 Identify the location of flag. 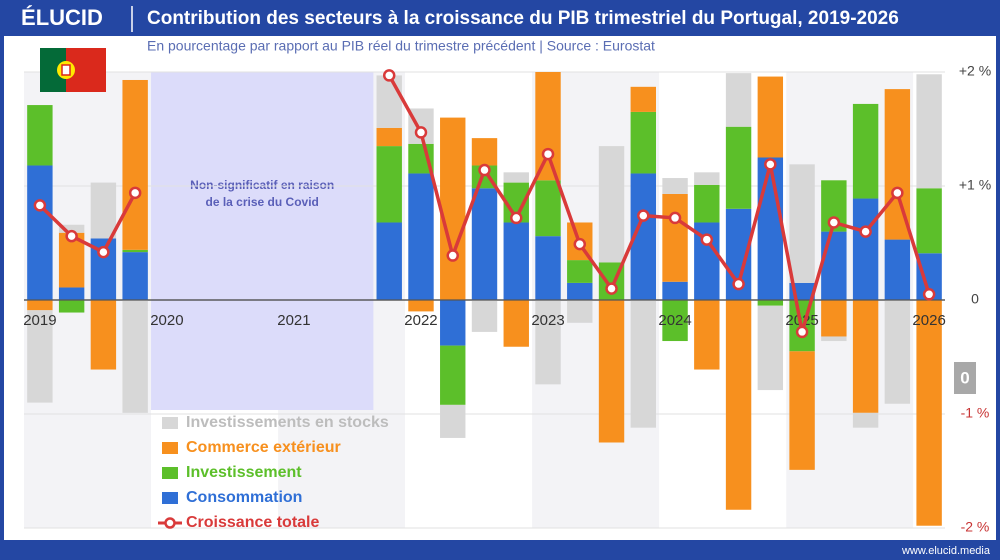
(73, 70).